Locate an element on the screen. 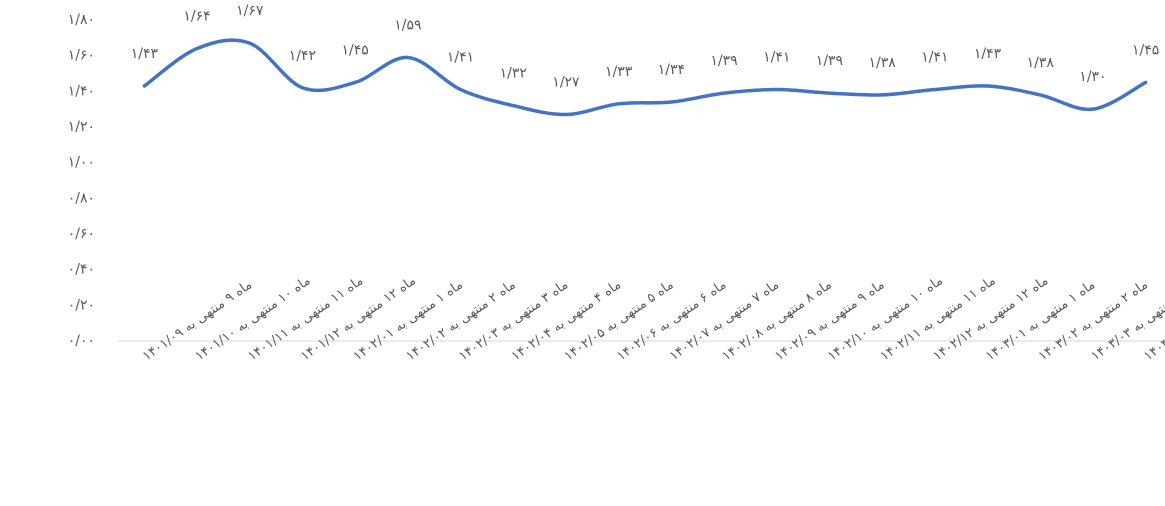 The height and width of the screenshot is (506, 1165). line is located at coordinates (645, 77).